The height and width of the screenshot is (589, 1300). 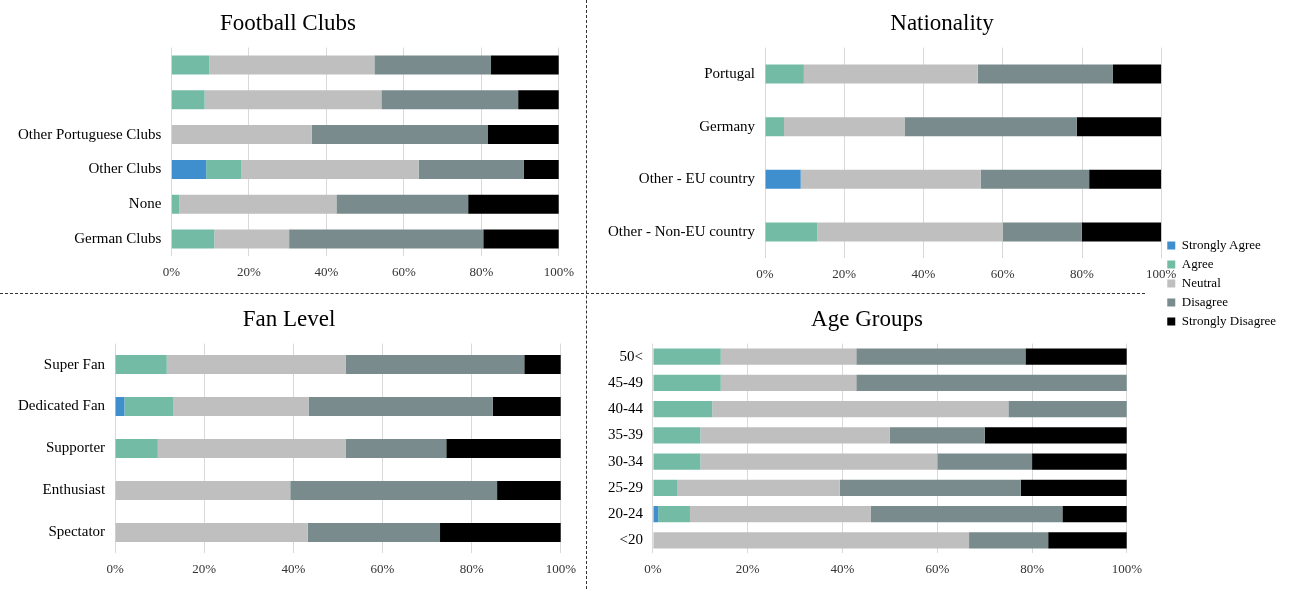 What do you see at coordinates (625, 434) in the screenshot?
I see `y-tick-label: 35-39` at bounding box center [625, 434].